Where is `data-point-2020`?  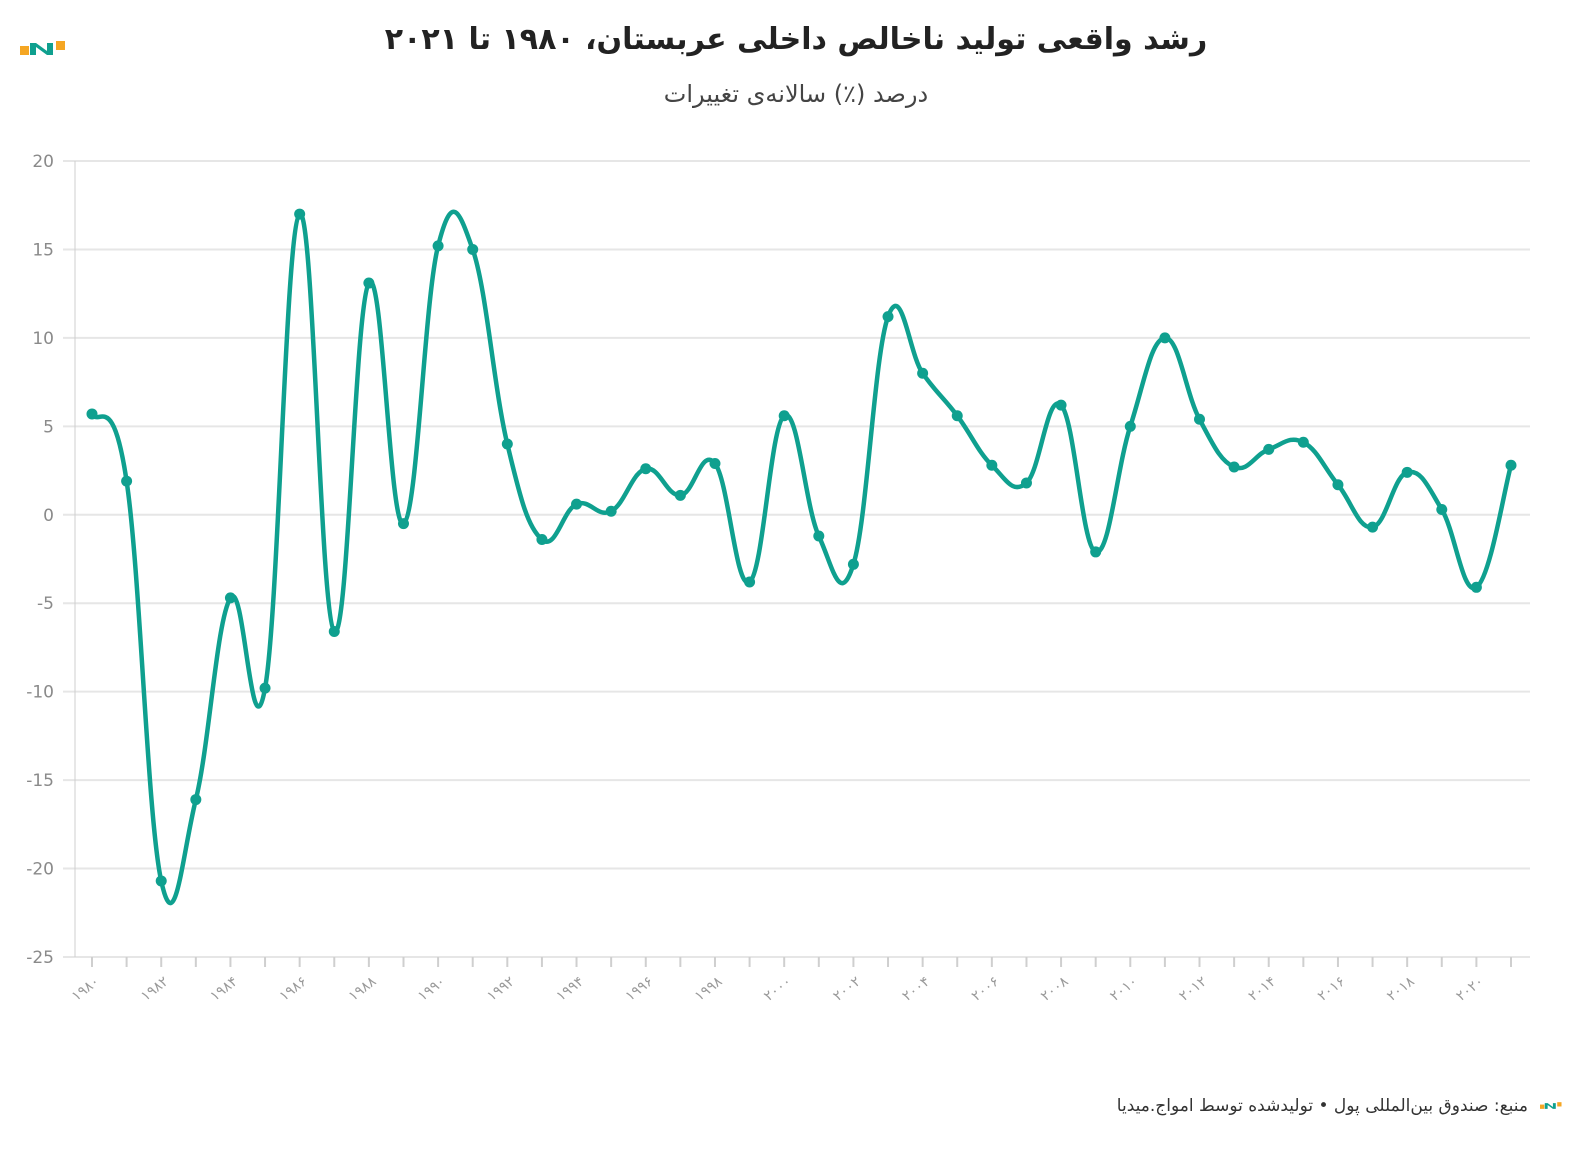 data-point-2020 is located at coordinates (1476, 587).